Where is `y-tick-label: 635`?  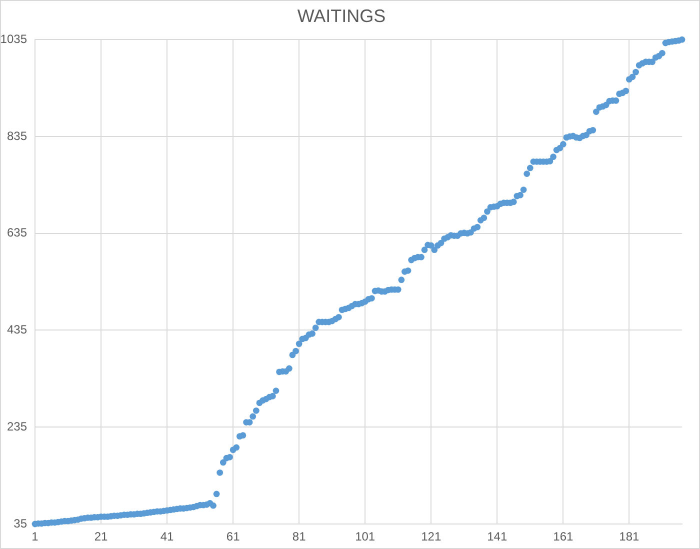
y-tick-label: 635 is located at coordinates (17, 233).